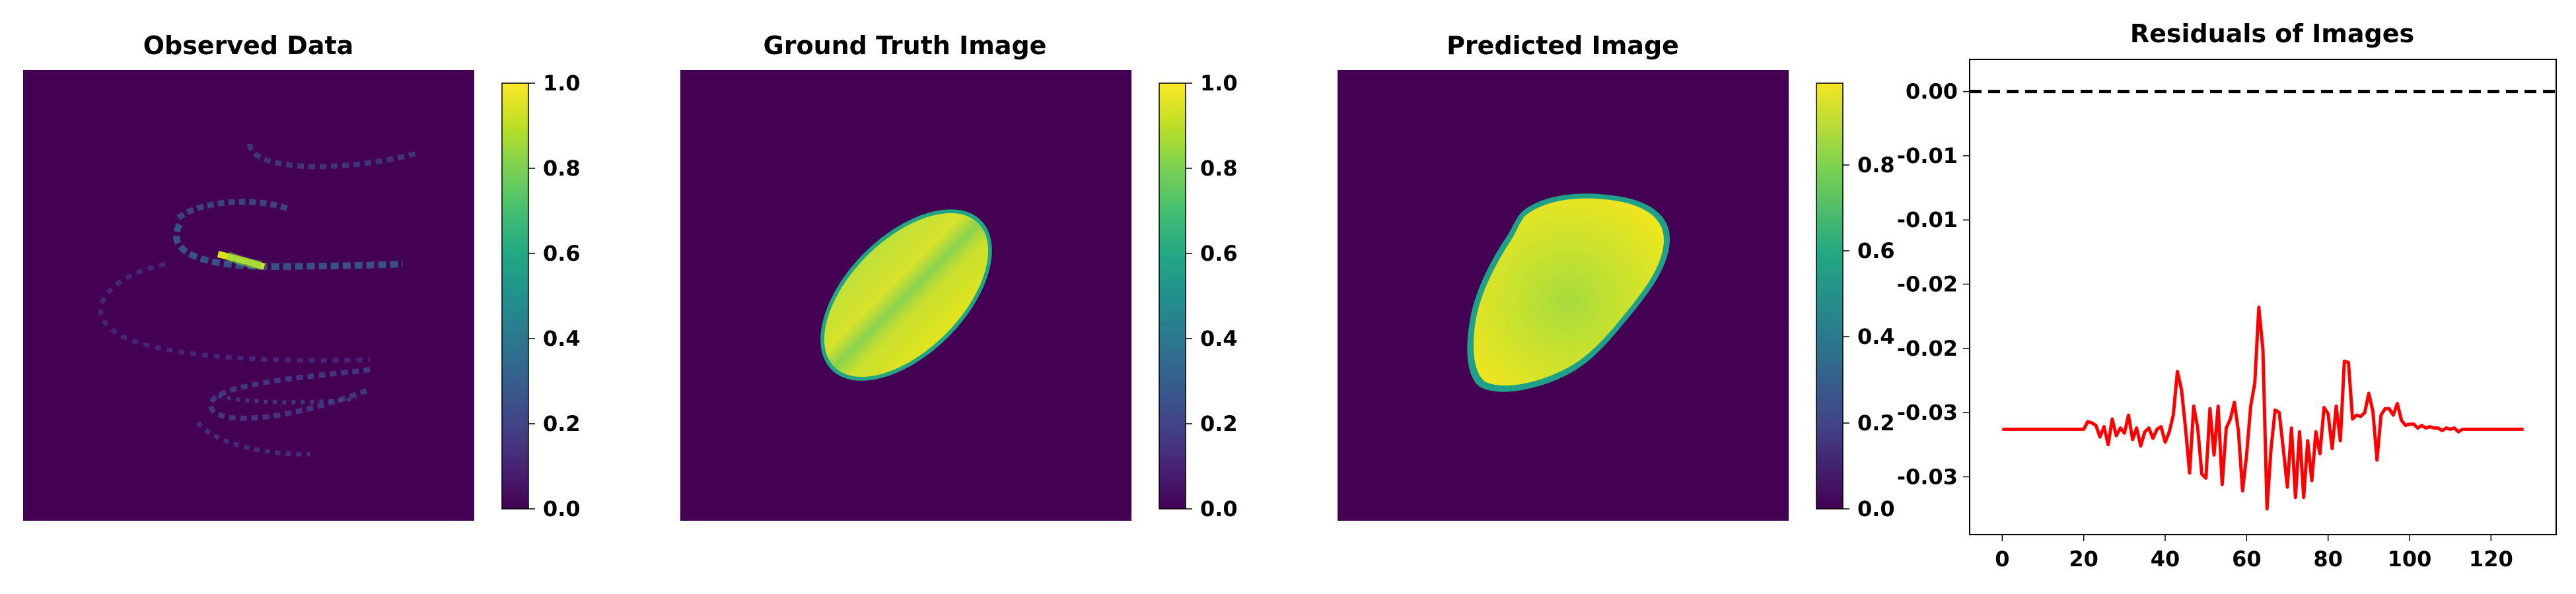 This screenshot has height=594, width=2576. What do you see at coordinates (905, 45) in the screenshot?
I see `ground-truth-title: Ground Truth Image` at bounding box center [905, 45].